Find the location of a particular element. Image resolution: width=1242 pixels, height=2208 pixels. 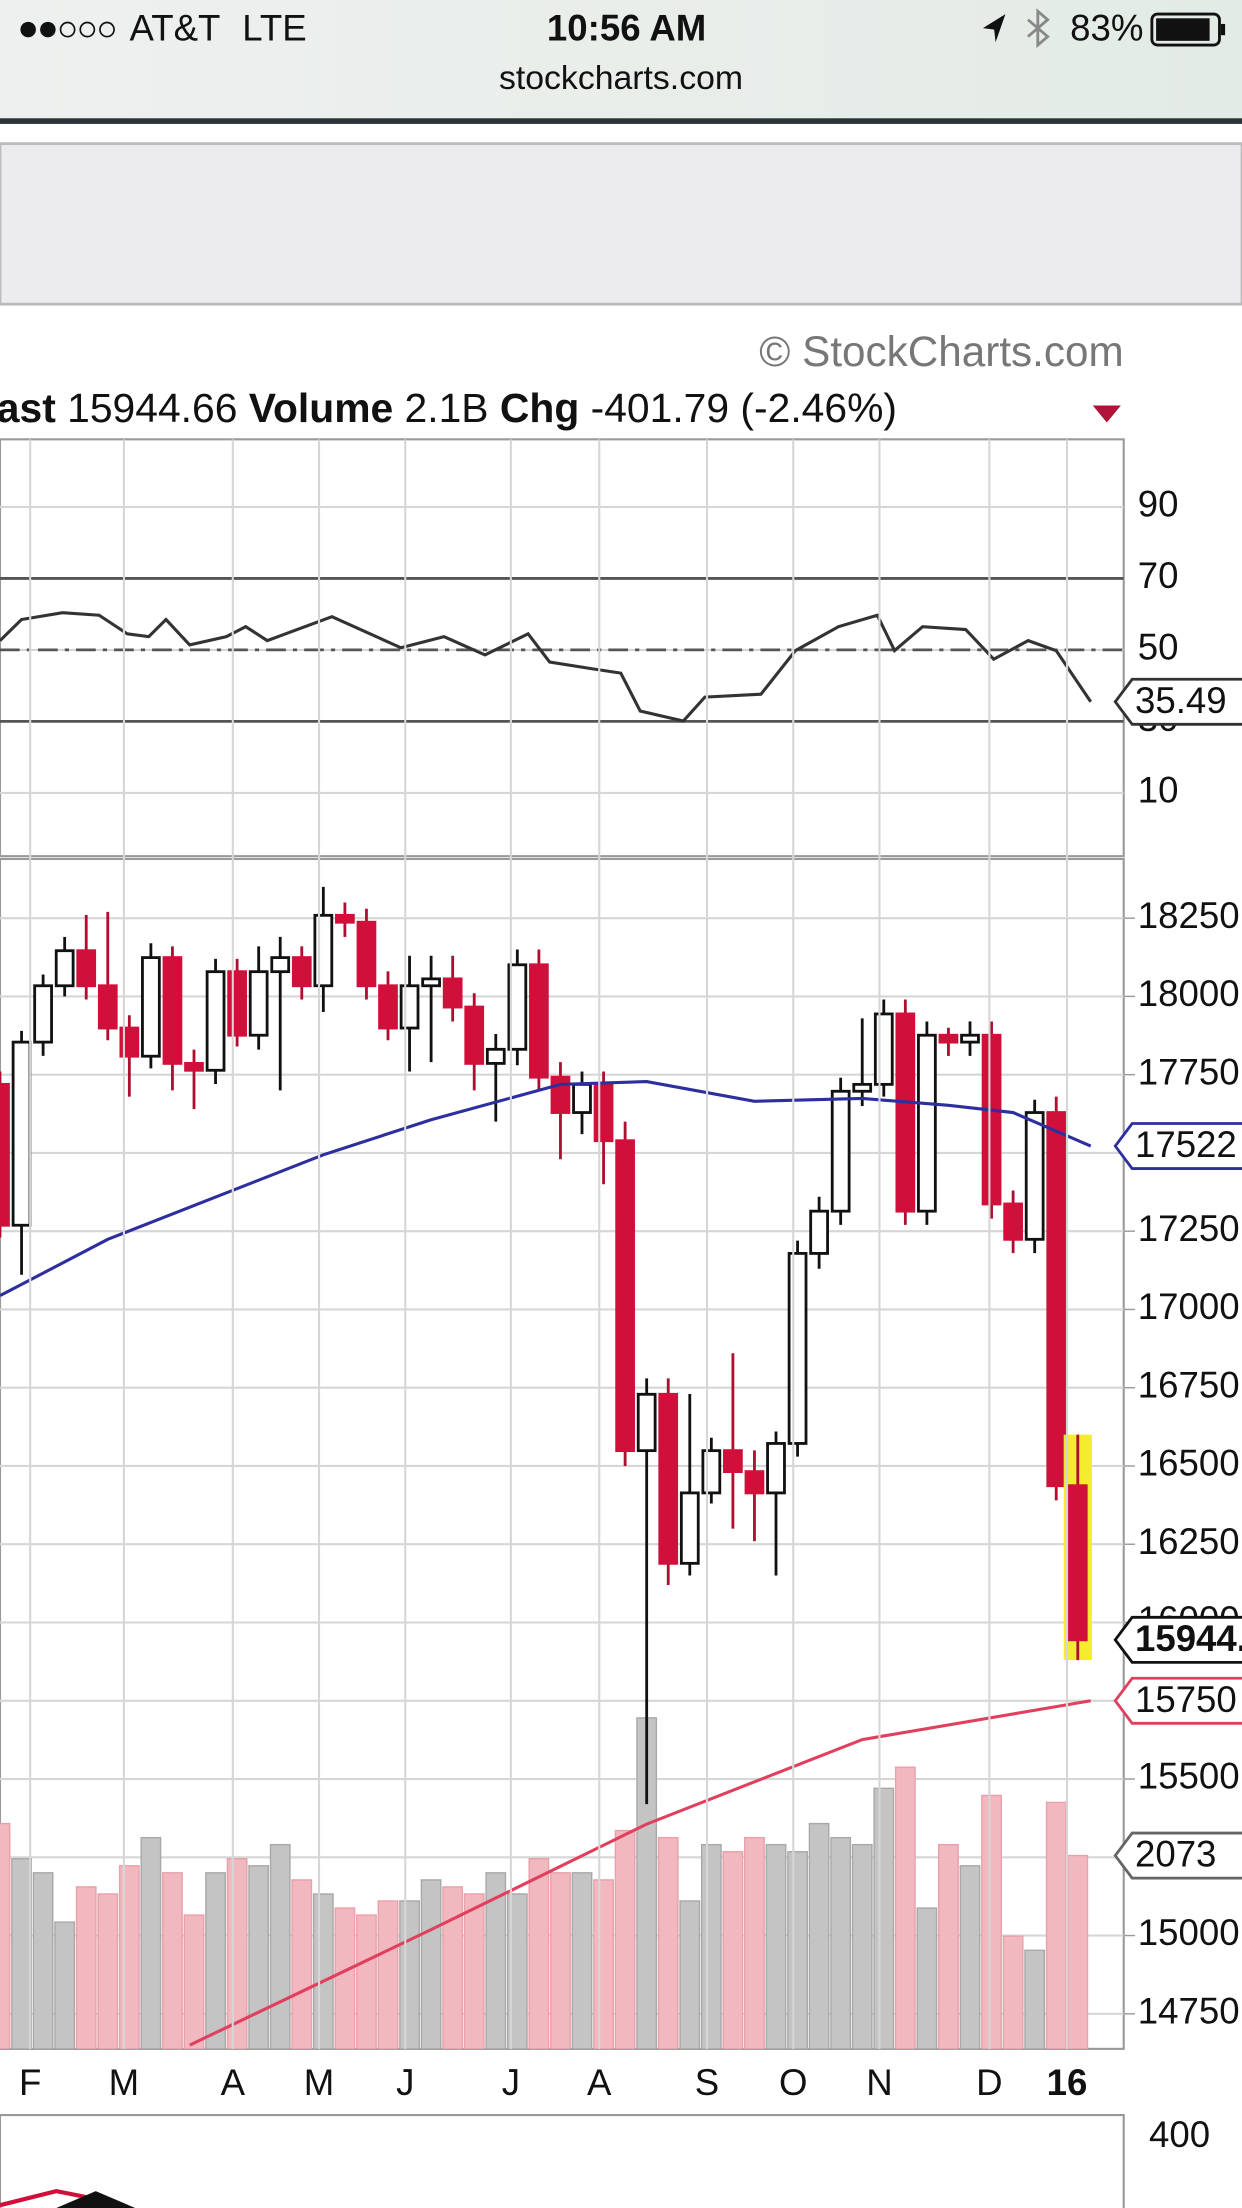

y-tick-label: 16750 is located at coordinates (1189, 1384).